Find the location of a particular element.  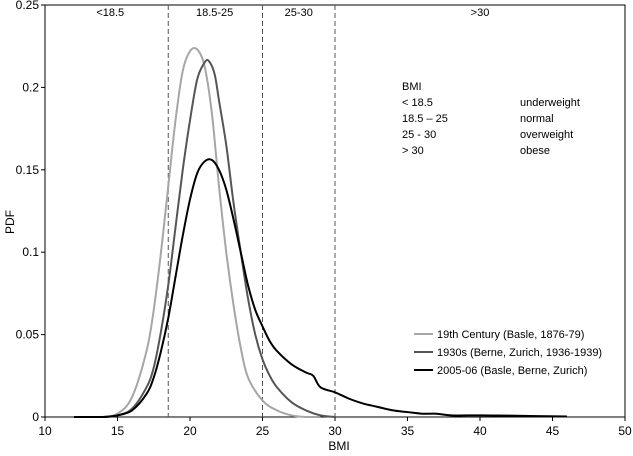

bmi-category: normal is located at coordinates (537, 119).